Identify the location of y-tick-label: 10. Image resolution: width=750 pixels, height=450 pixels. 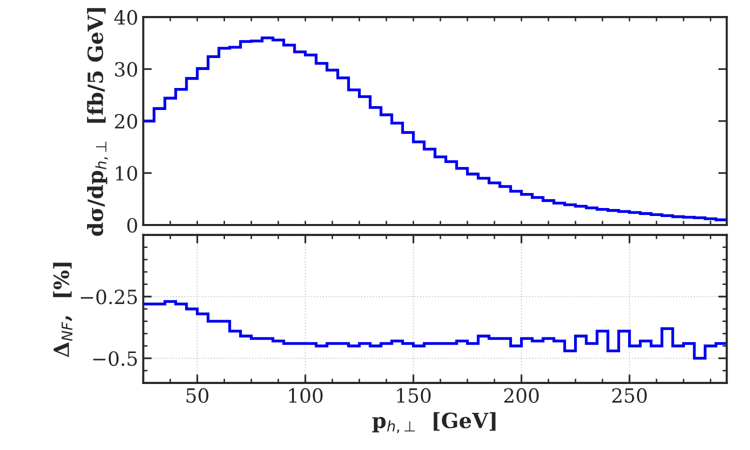
(127, 173).